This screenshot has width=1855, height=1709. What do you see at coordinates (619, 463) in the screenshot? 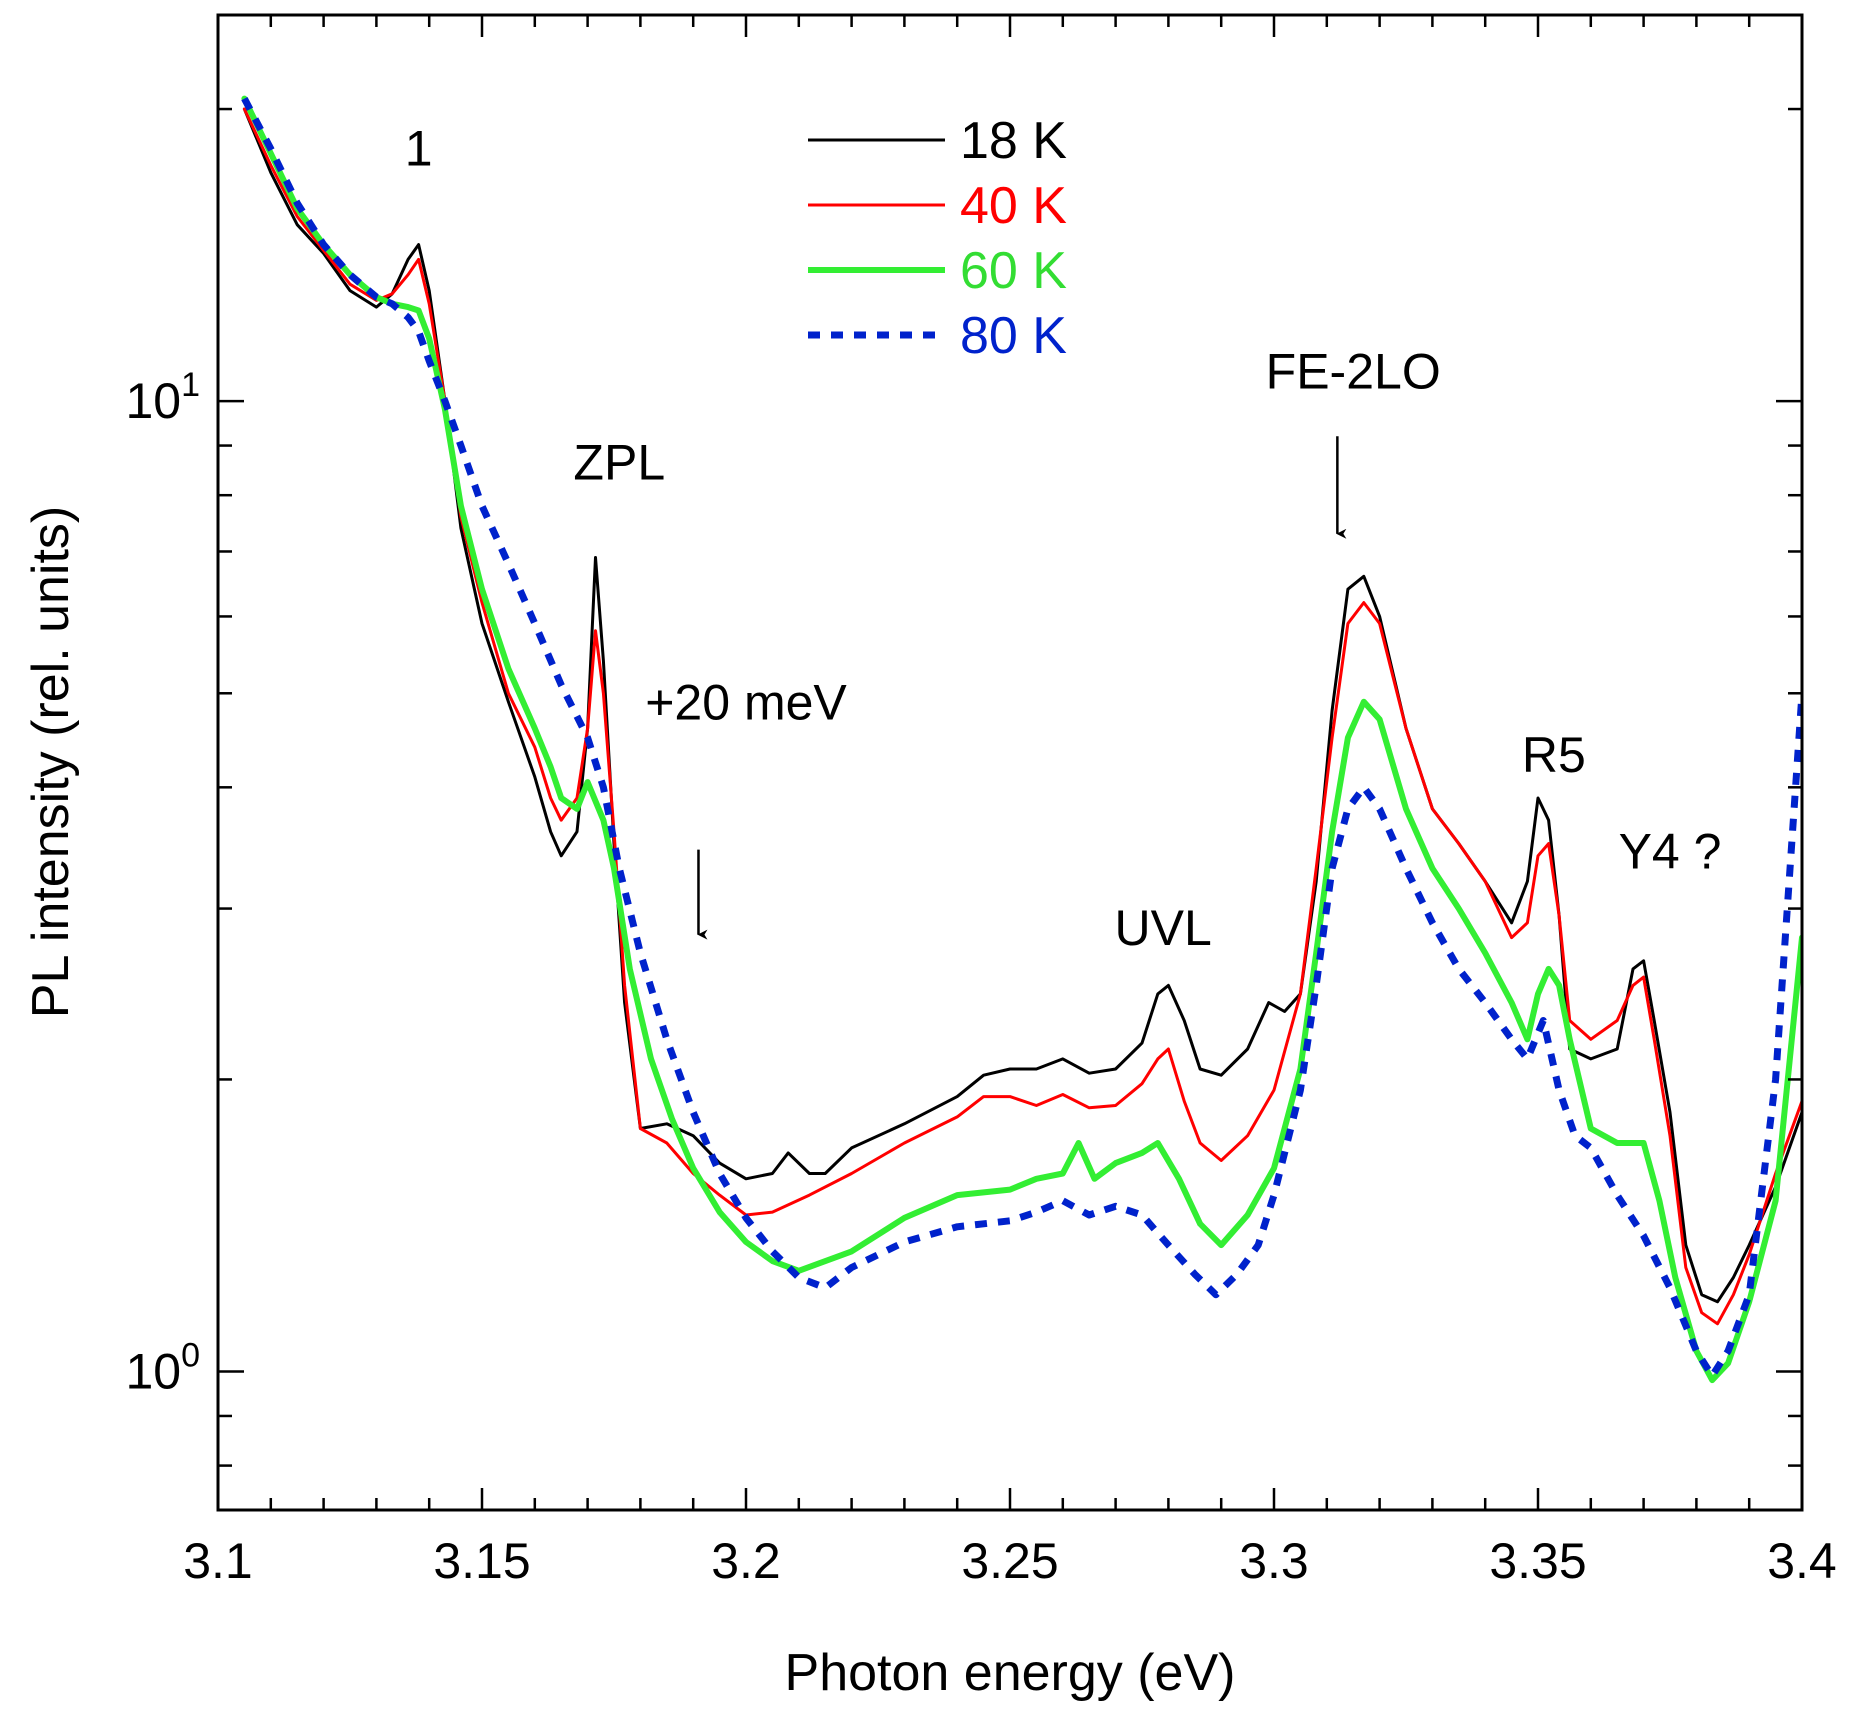
I see `peak-label: ZPL` at bounding box center [619, 463].